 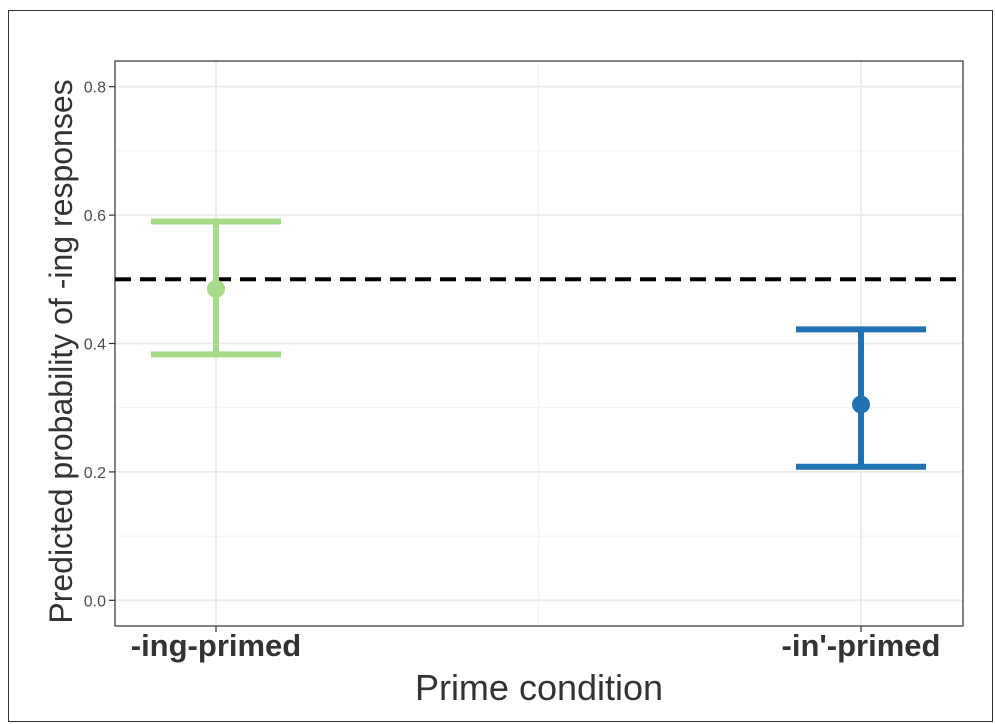 I want to click on x-tick-label: -in'-primed, so click(x=861, y=645).